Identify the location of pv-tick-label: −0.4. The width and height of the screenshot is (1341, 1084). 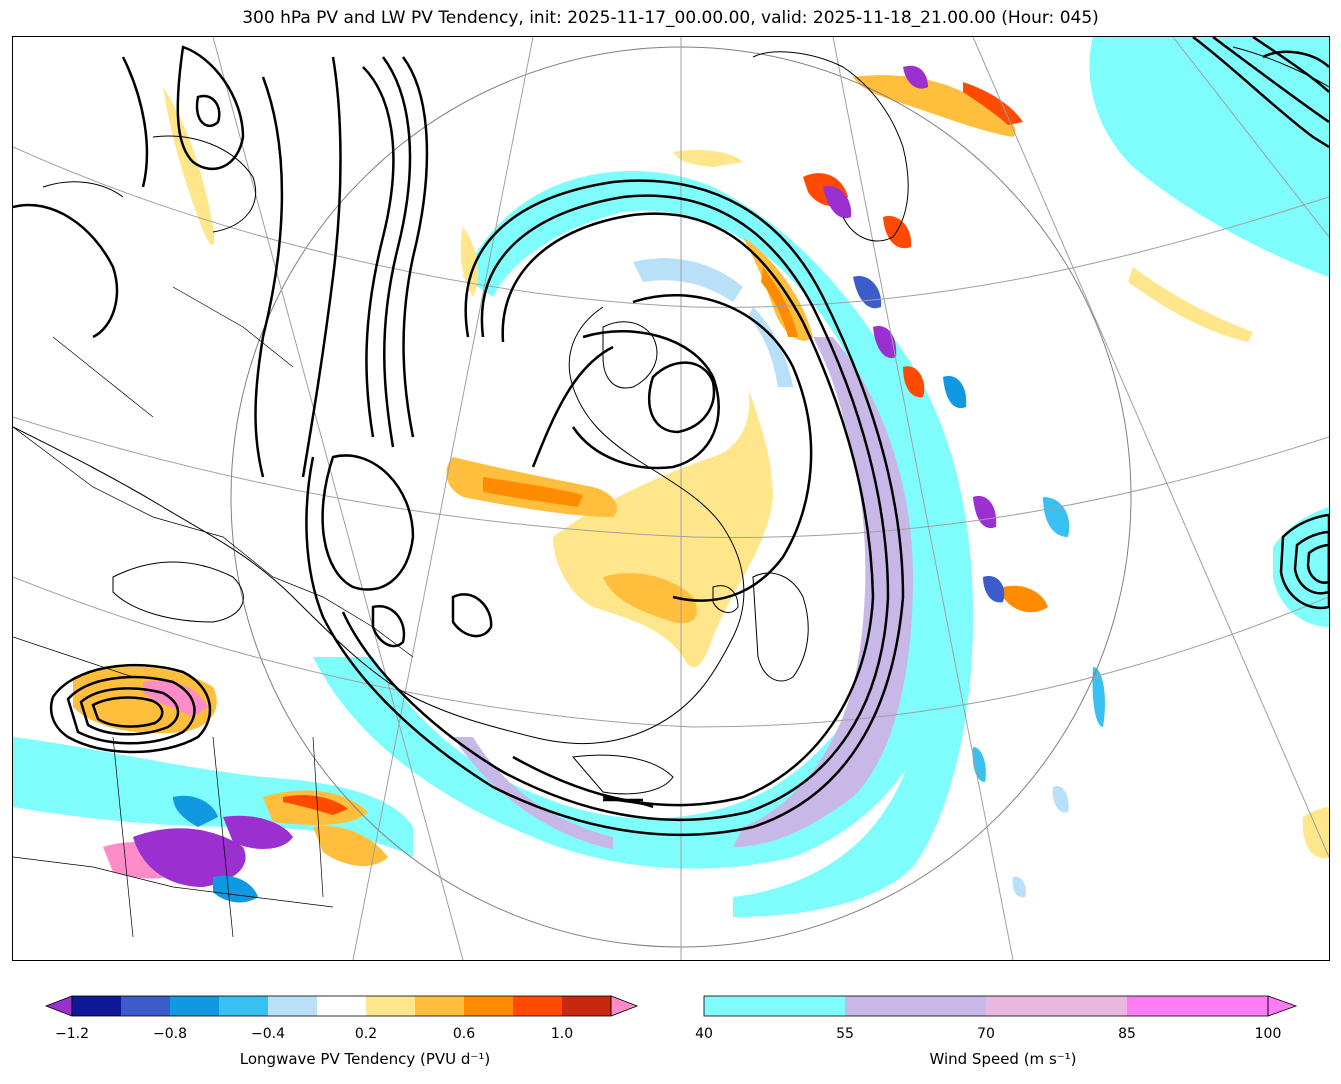
(268, 1034).